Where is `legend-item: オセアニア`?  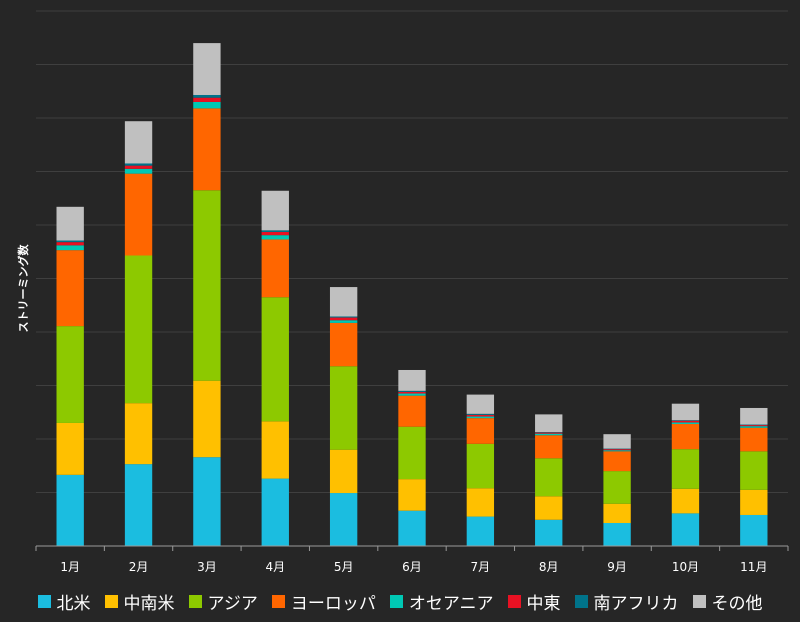
legend-item: オセアニア is located at coordinates (441, 601).